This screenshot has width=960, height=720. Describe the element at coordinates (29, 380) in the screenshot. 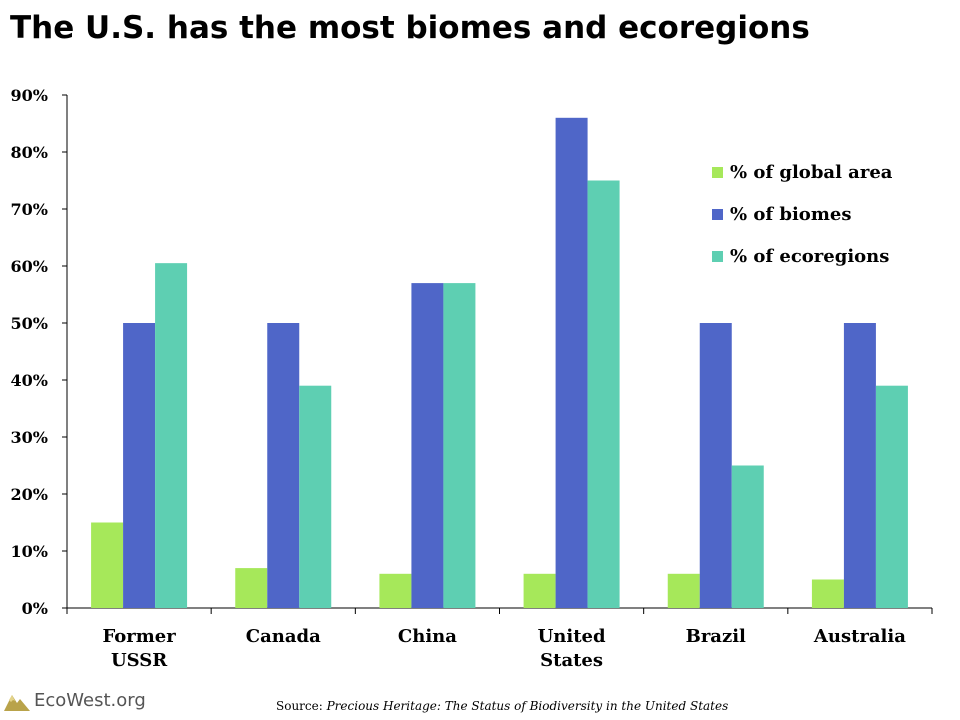

I see `y-tick-label: 40%` at that location.